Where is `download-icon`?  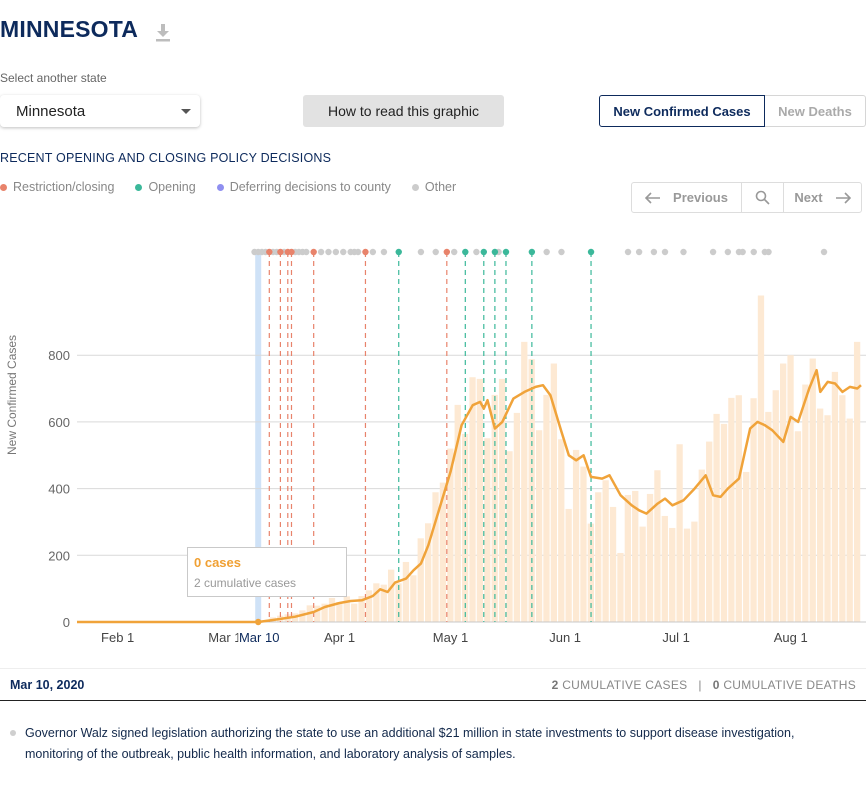 download-icon is located at coordinates (163, 32).